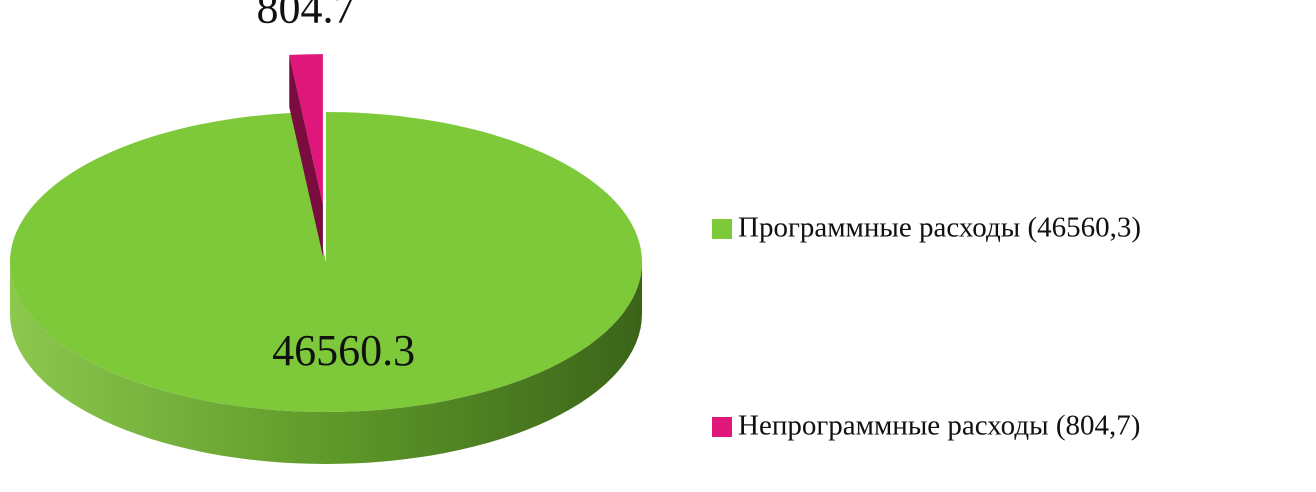  I want to click on data-label: 46560.3, so click(343, 350).